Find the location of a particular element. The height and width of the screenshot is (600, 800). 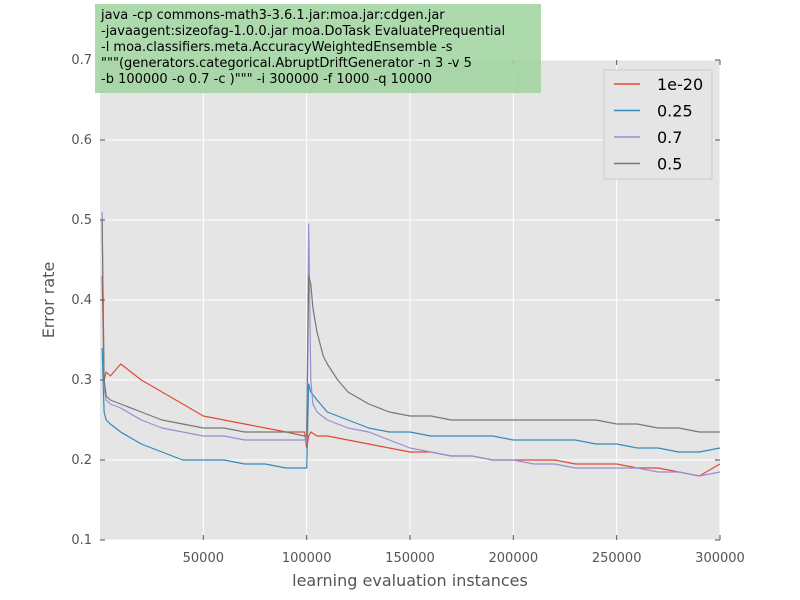

annotation-box is located at coordinates (318, 48).